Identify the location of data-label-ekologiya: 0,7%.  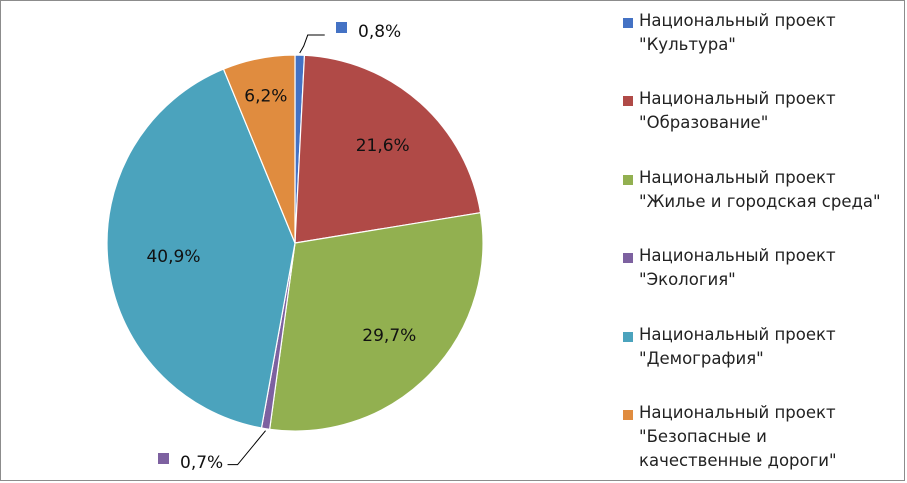
(201, 463).